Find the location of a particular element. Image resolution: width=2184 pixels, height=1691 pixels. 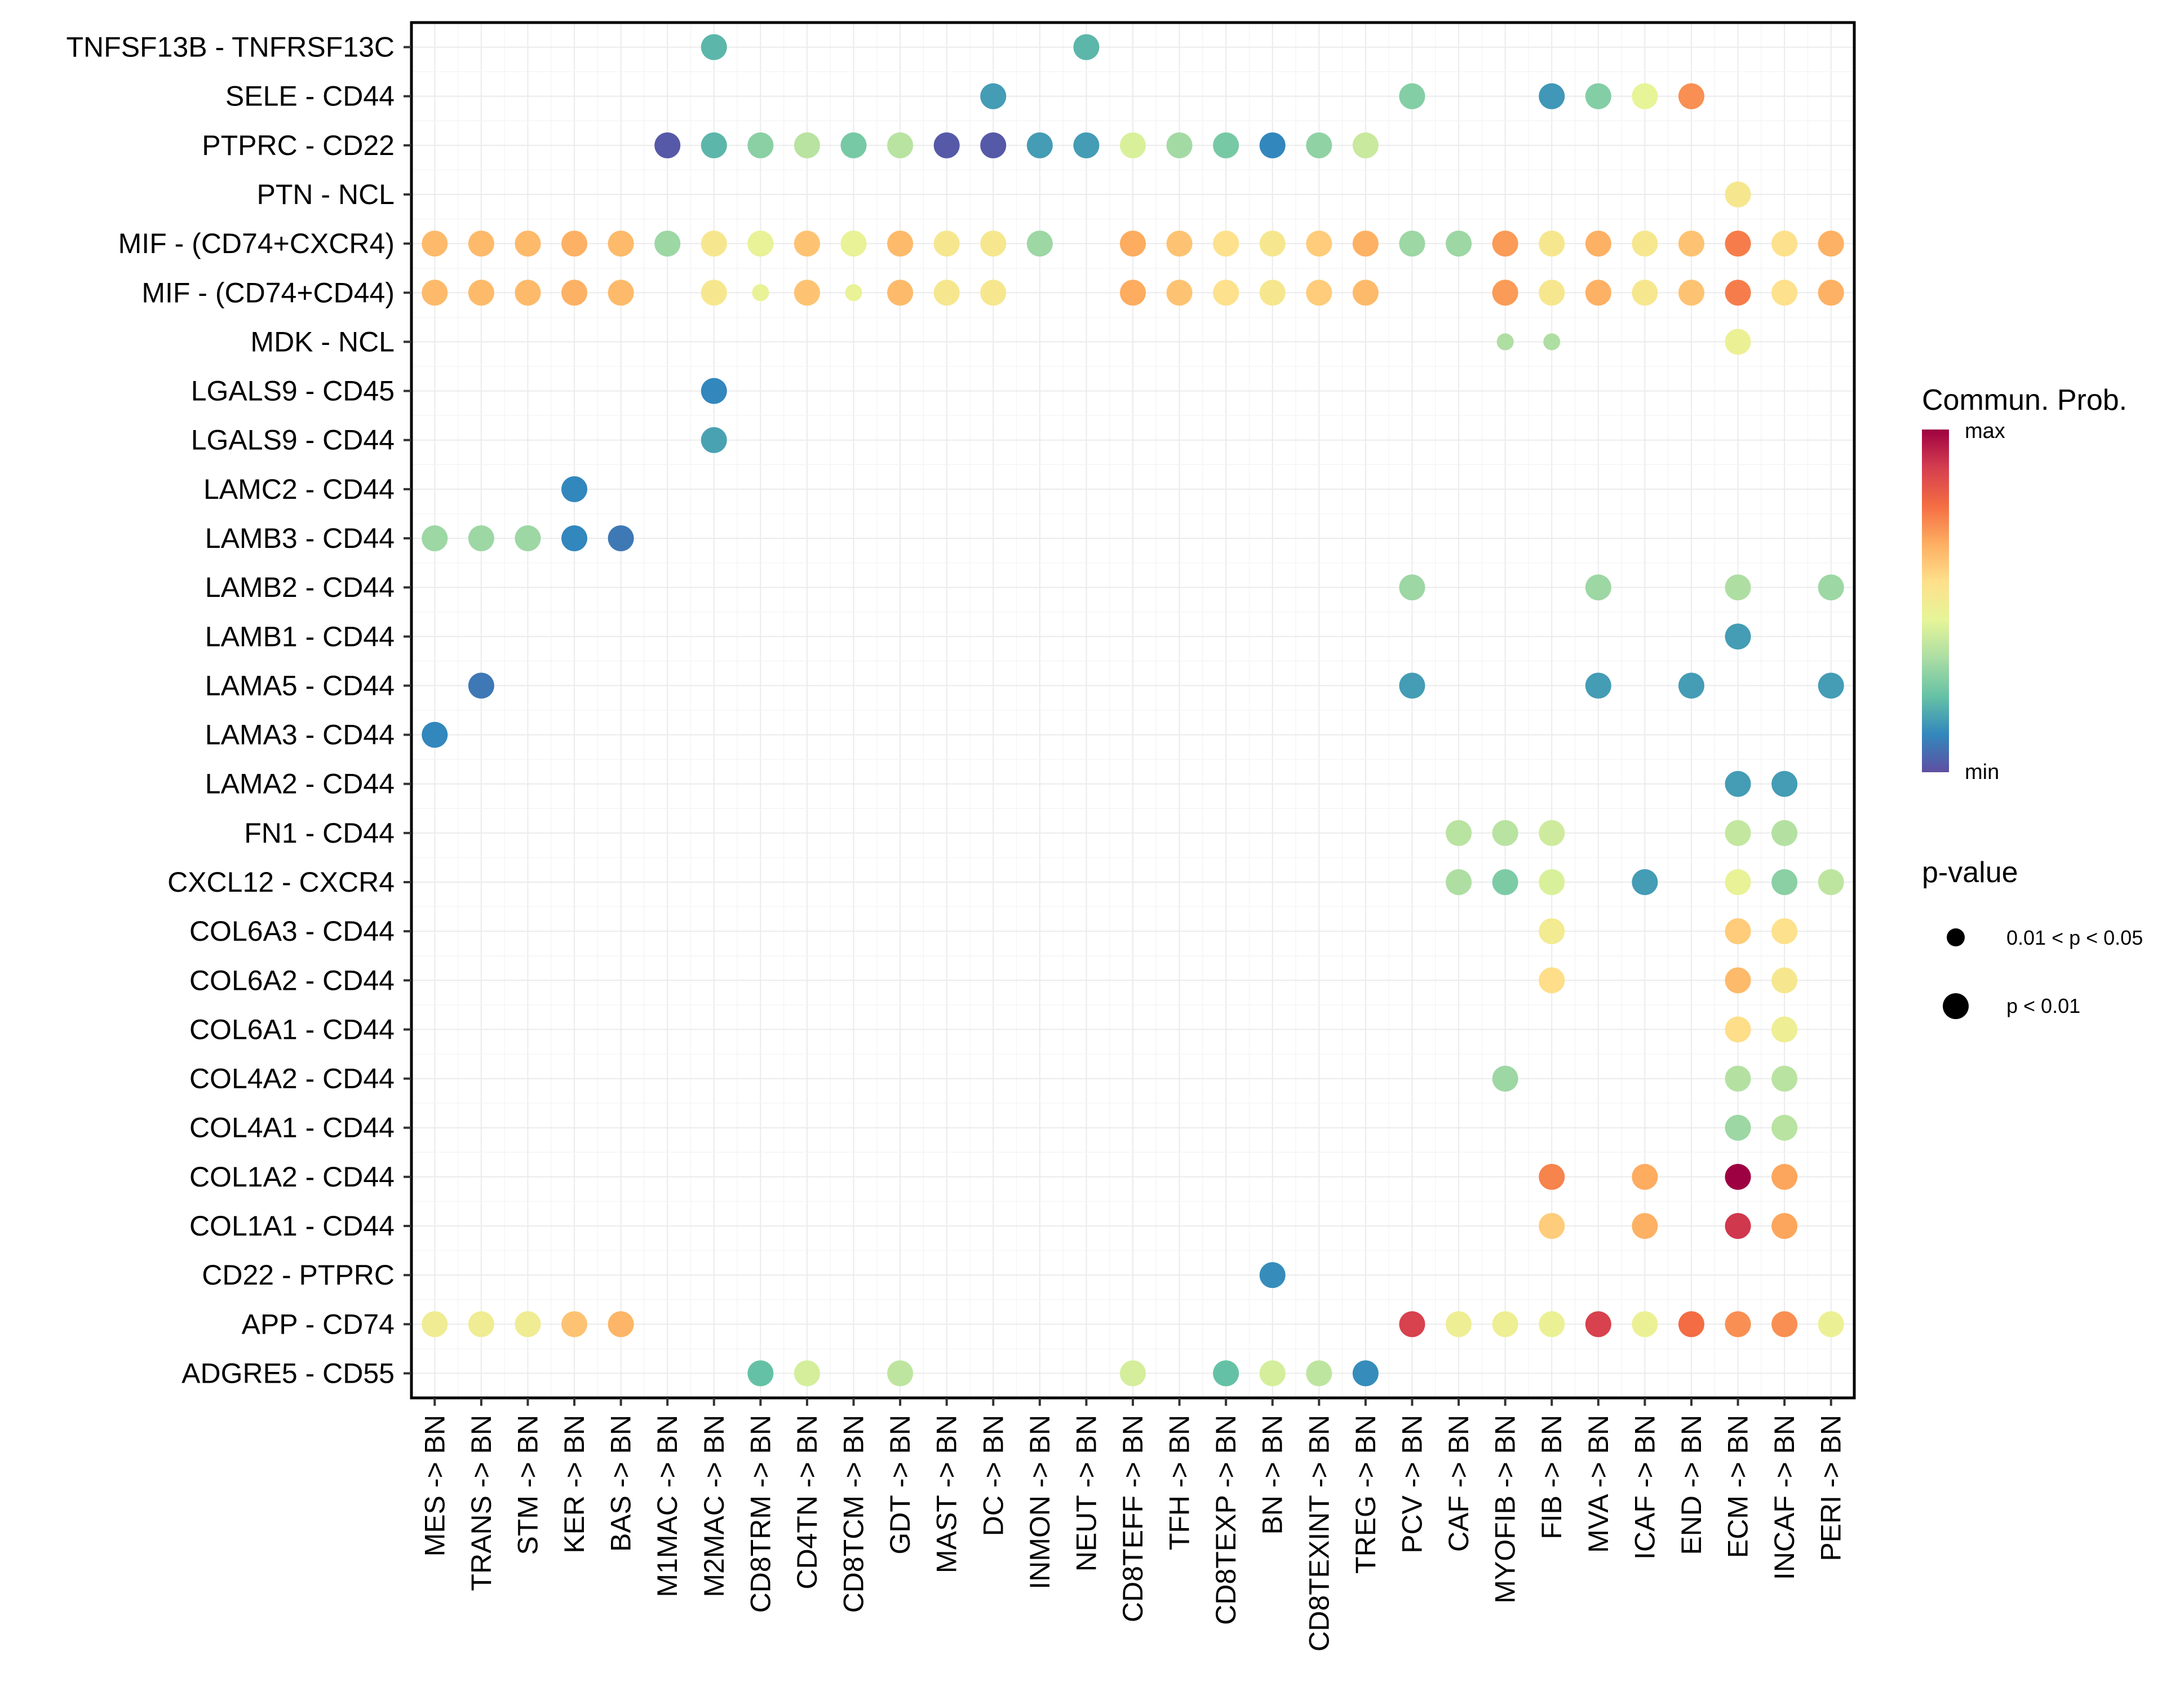

size-legend-large-dot is located at coordinates (1956, 1006).